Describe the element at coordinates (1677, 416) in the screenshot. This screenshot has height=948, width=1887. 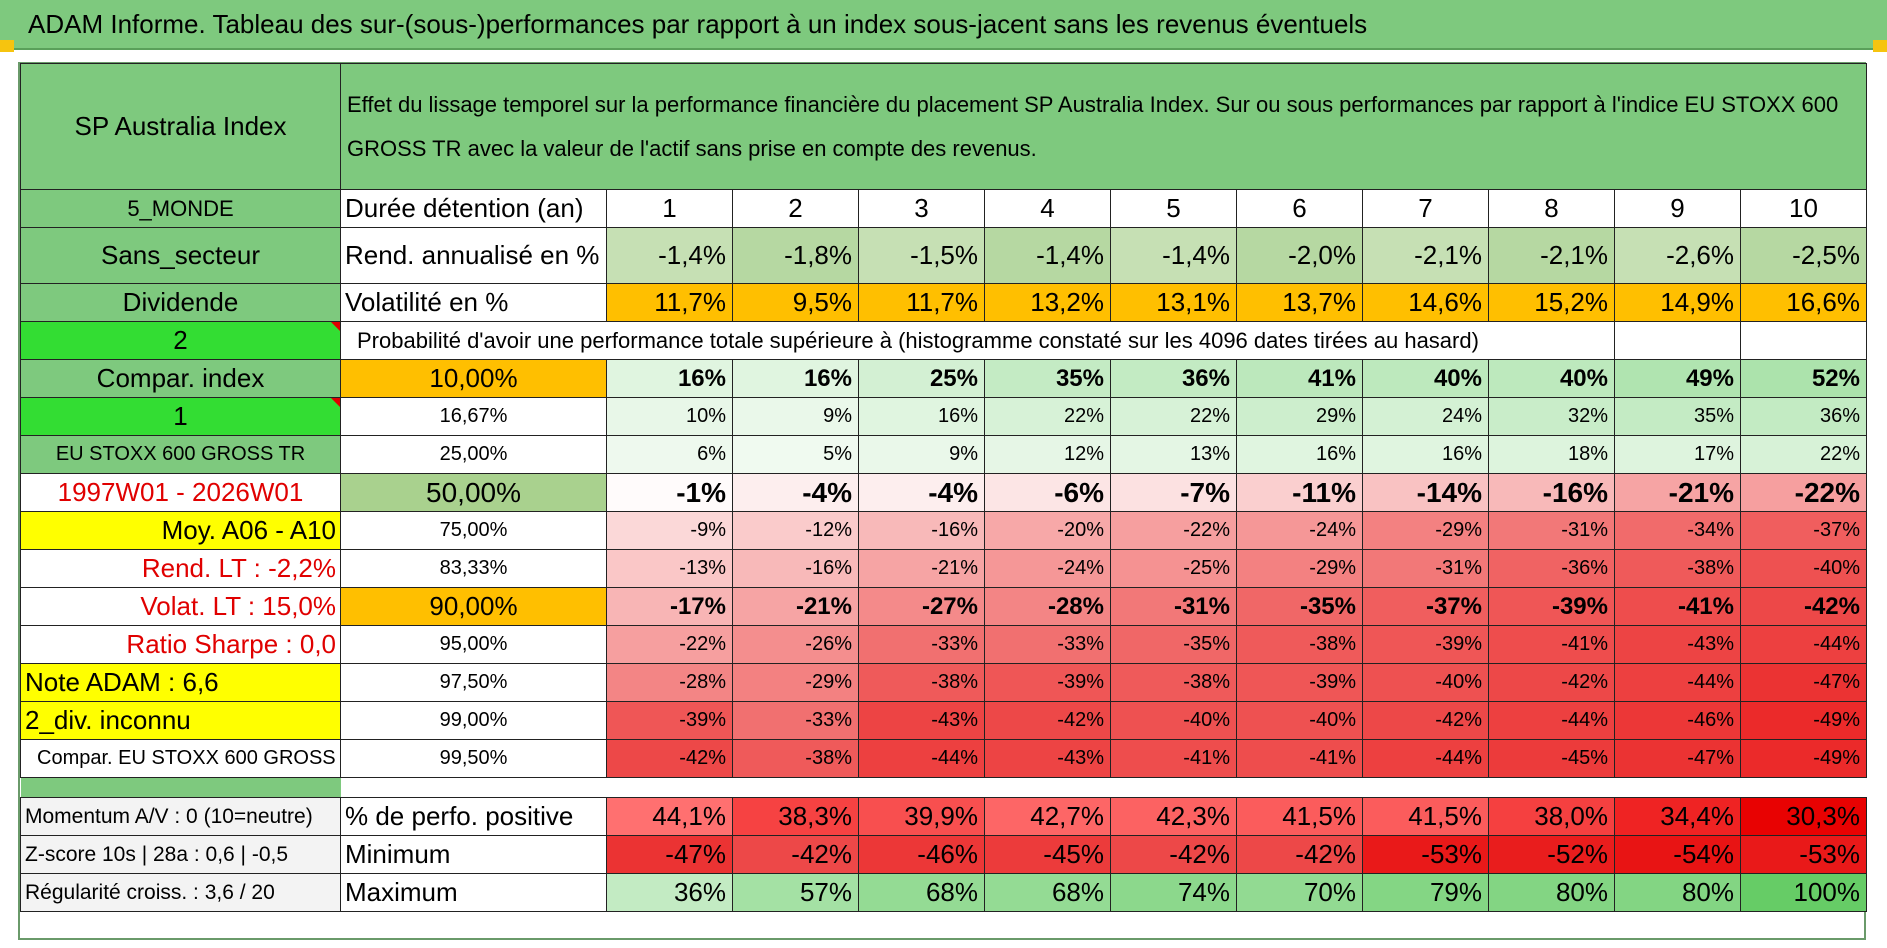
I see `percentile-cell: 35%` at that location.